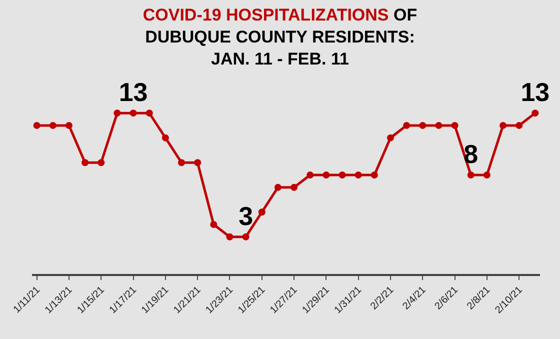  Describe the element at coordinates (246, 215) in the screenshot. I see `data-label: 3` at that location.